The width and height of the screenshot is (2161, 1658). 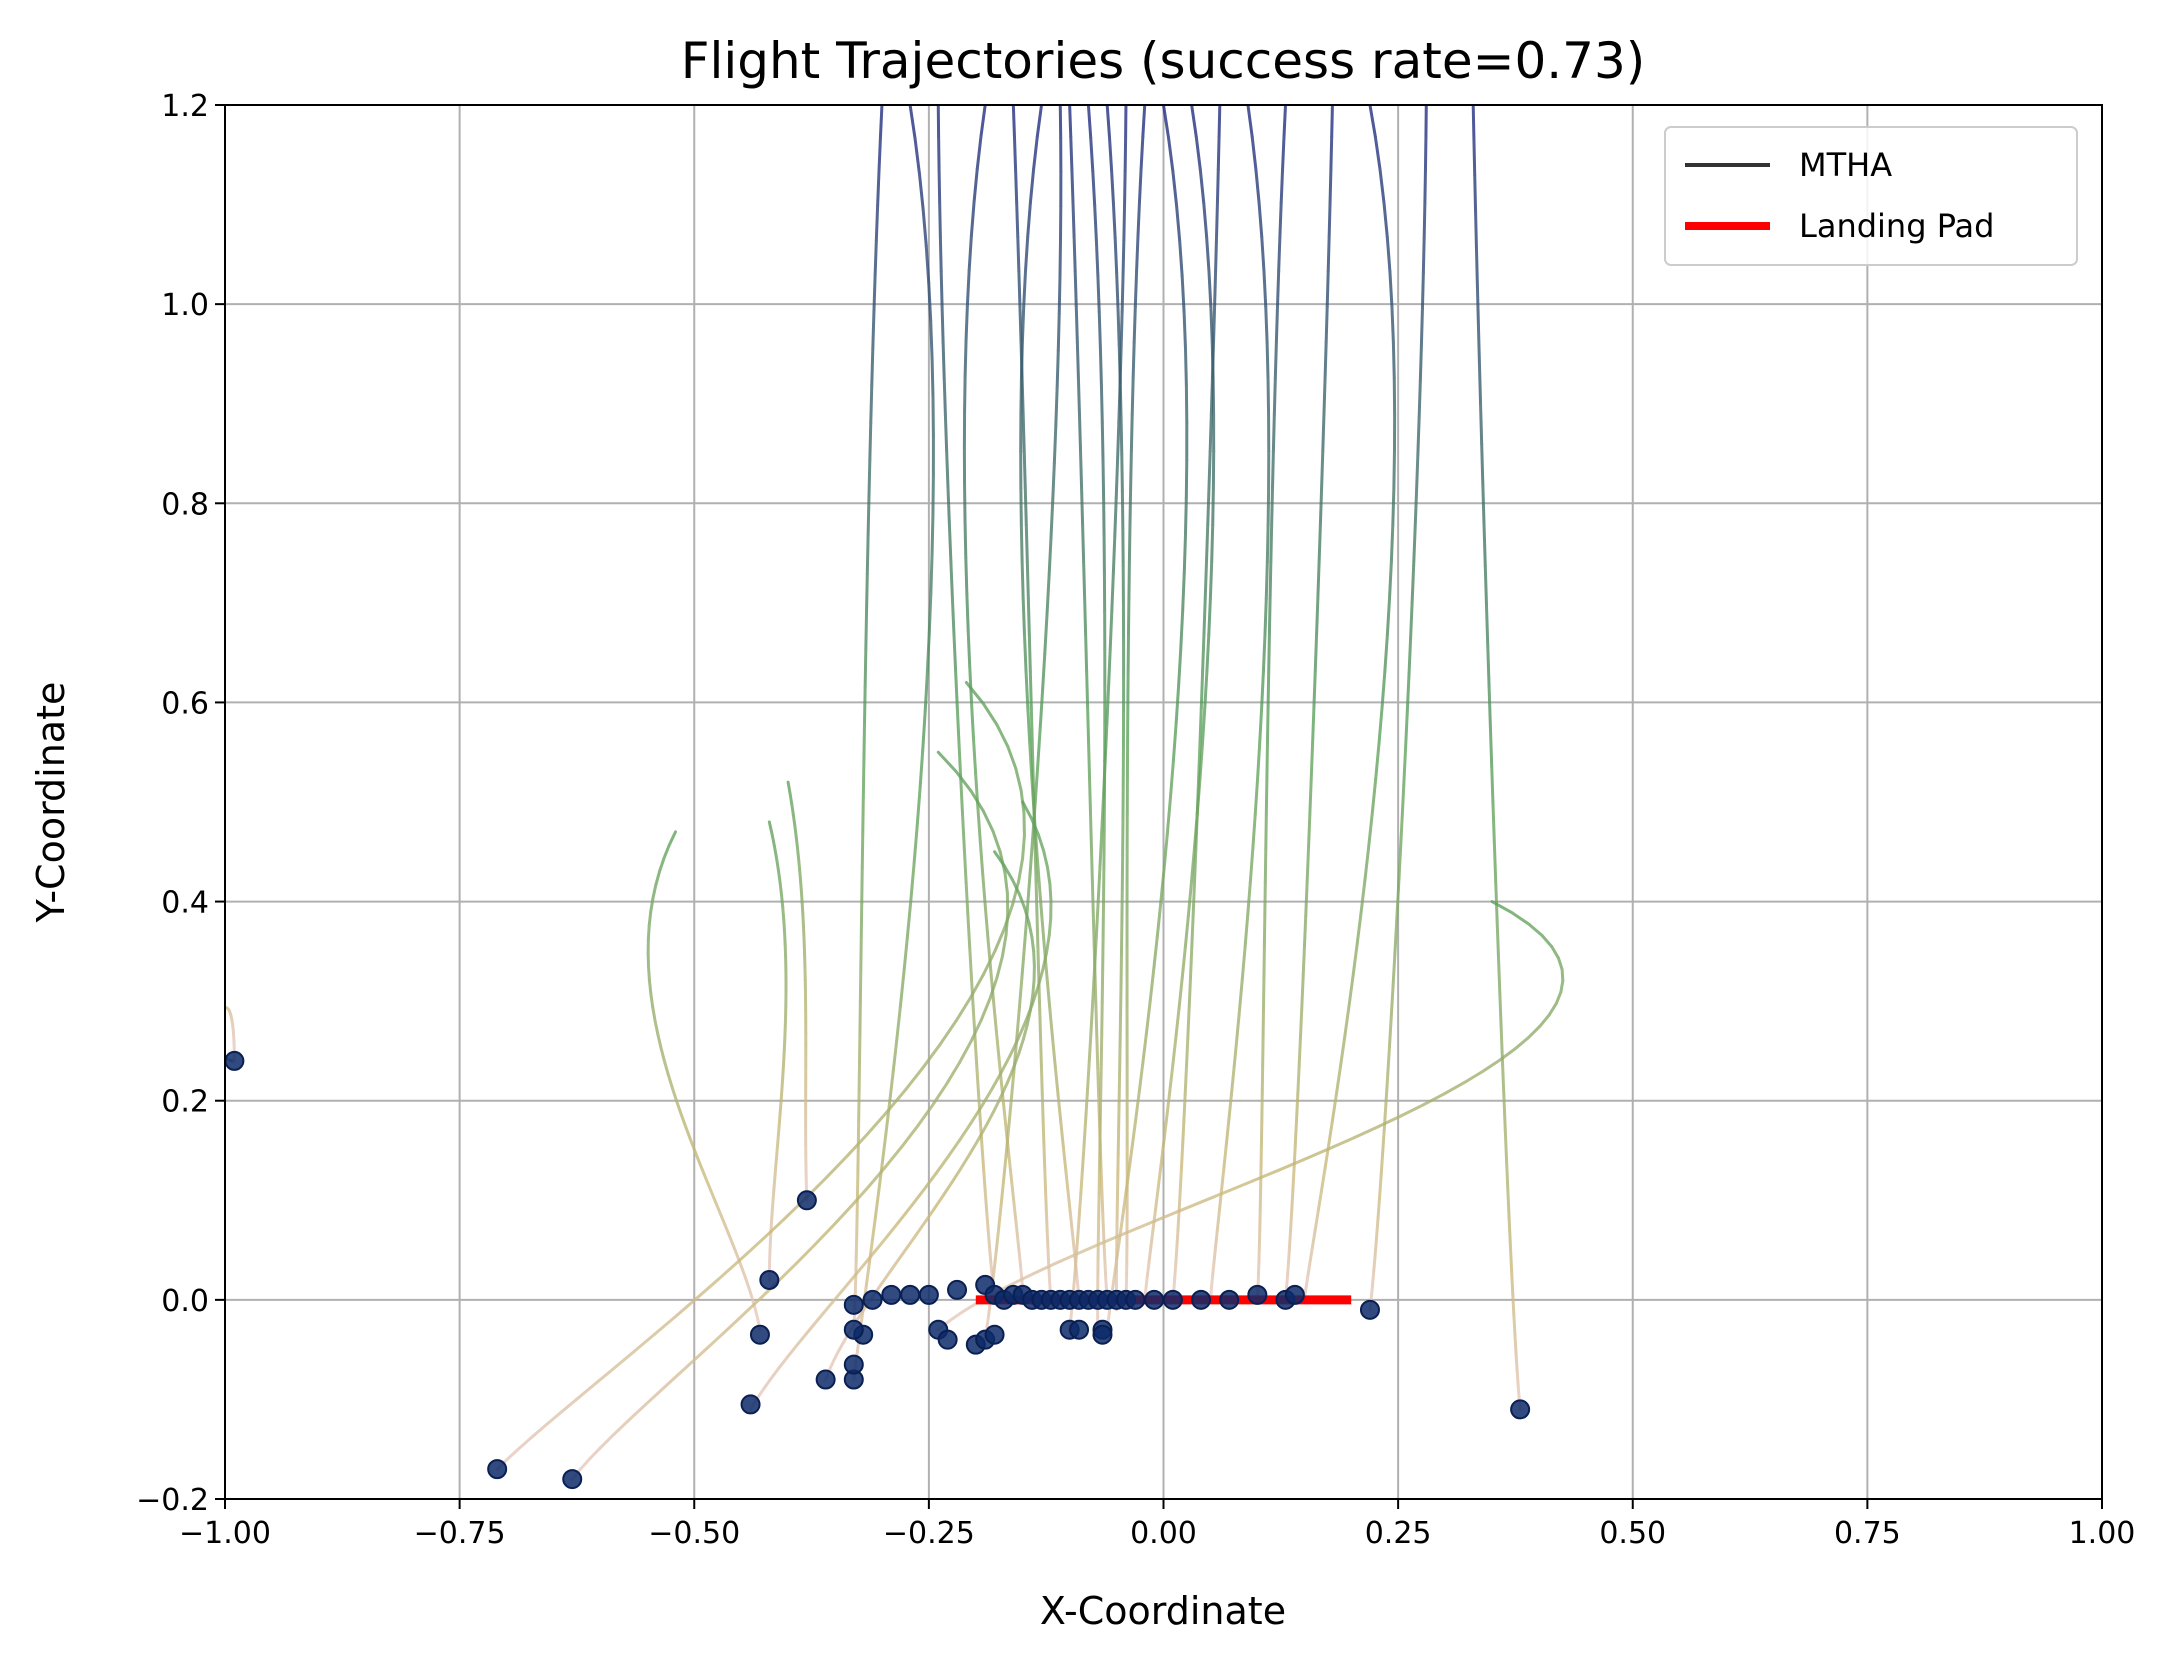 I want to click on legend: MTHA Landing Pad, so click(x=1871, y=196).